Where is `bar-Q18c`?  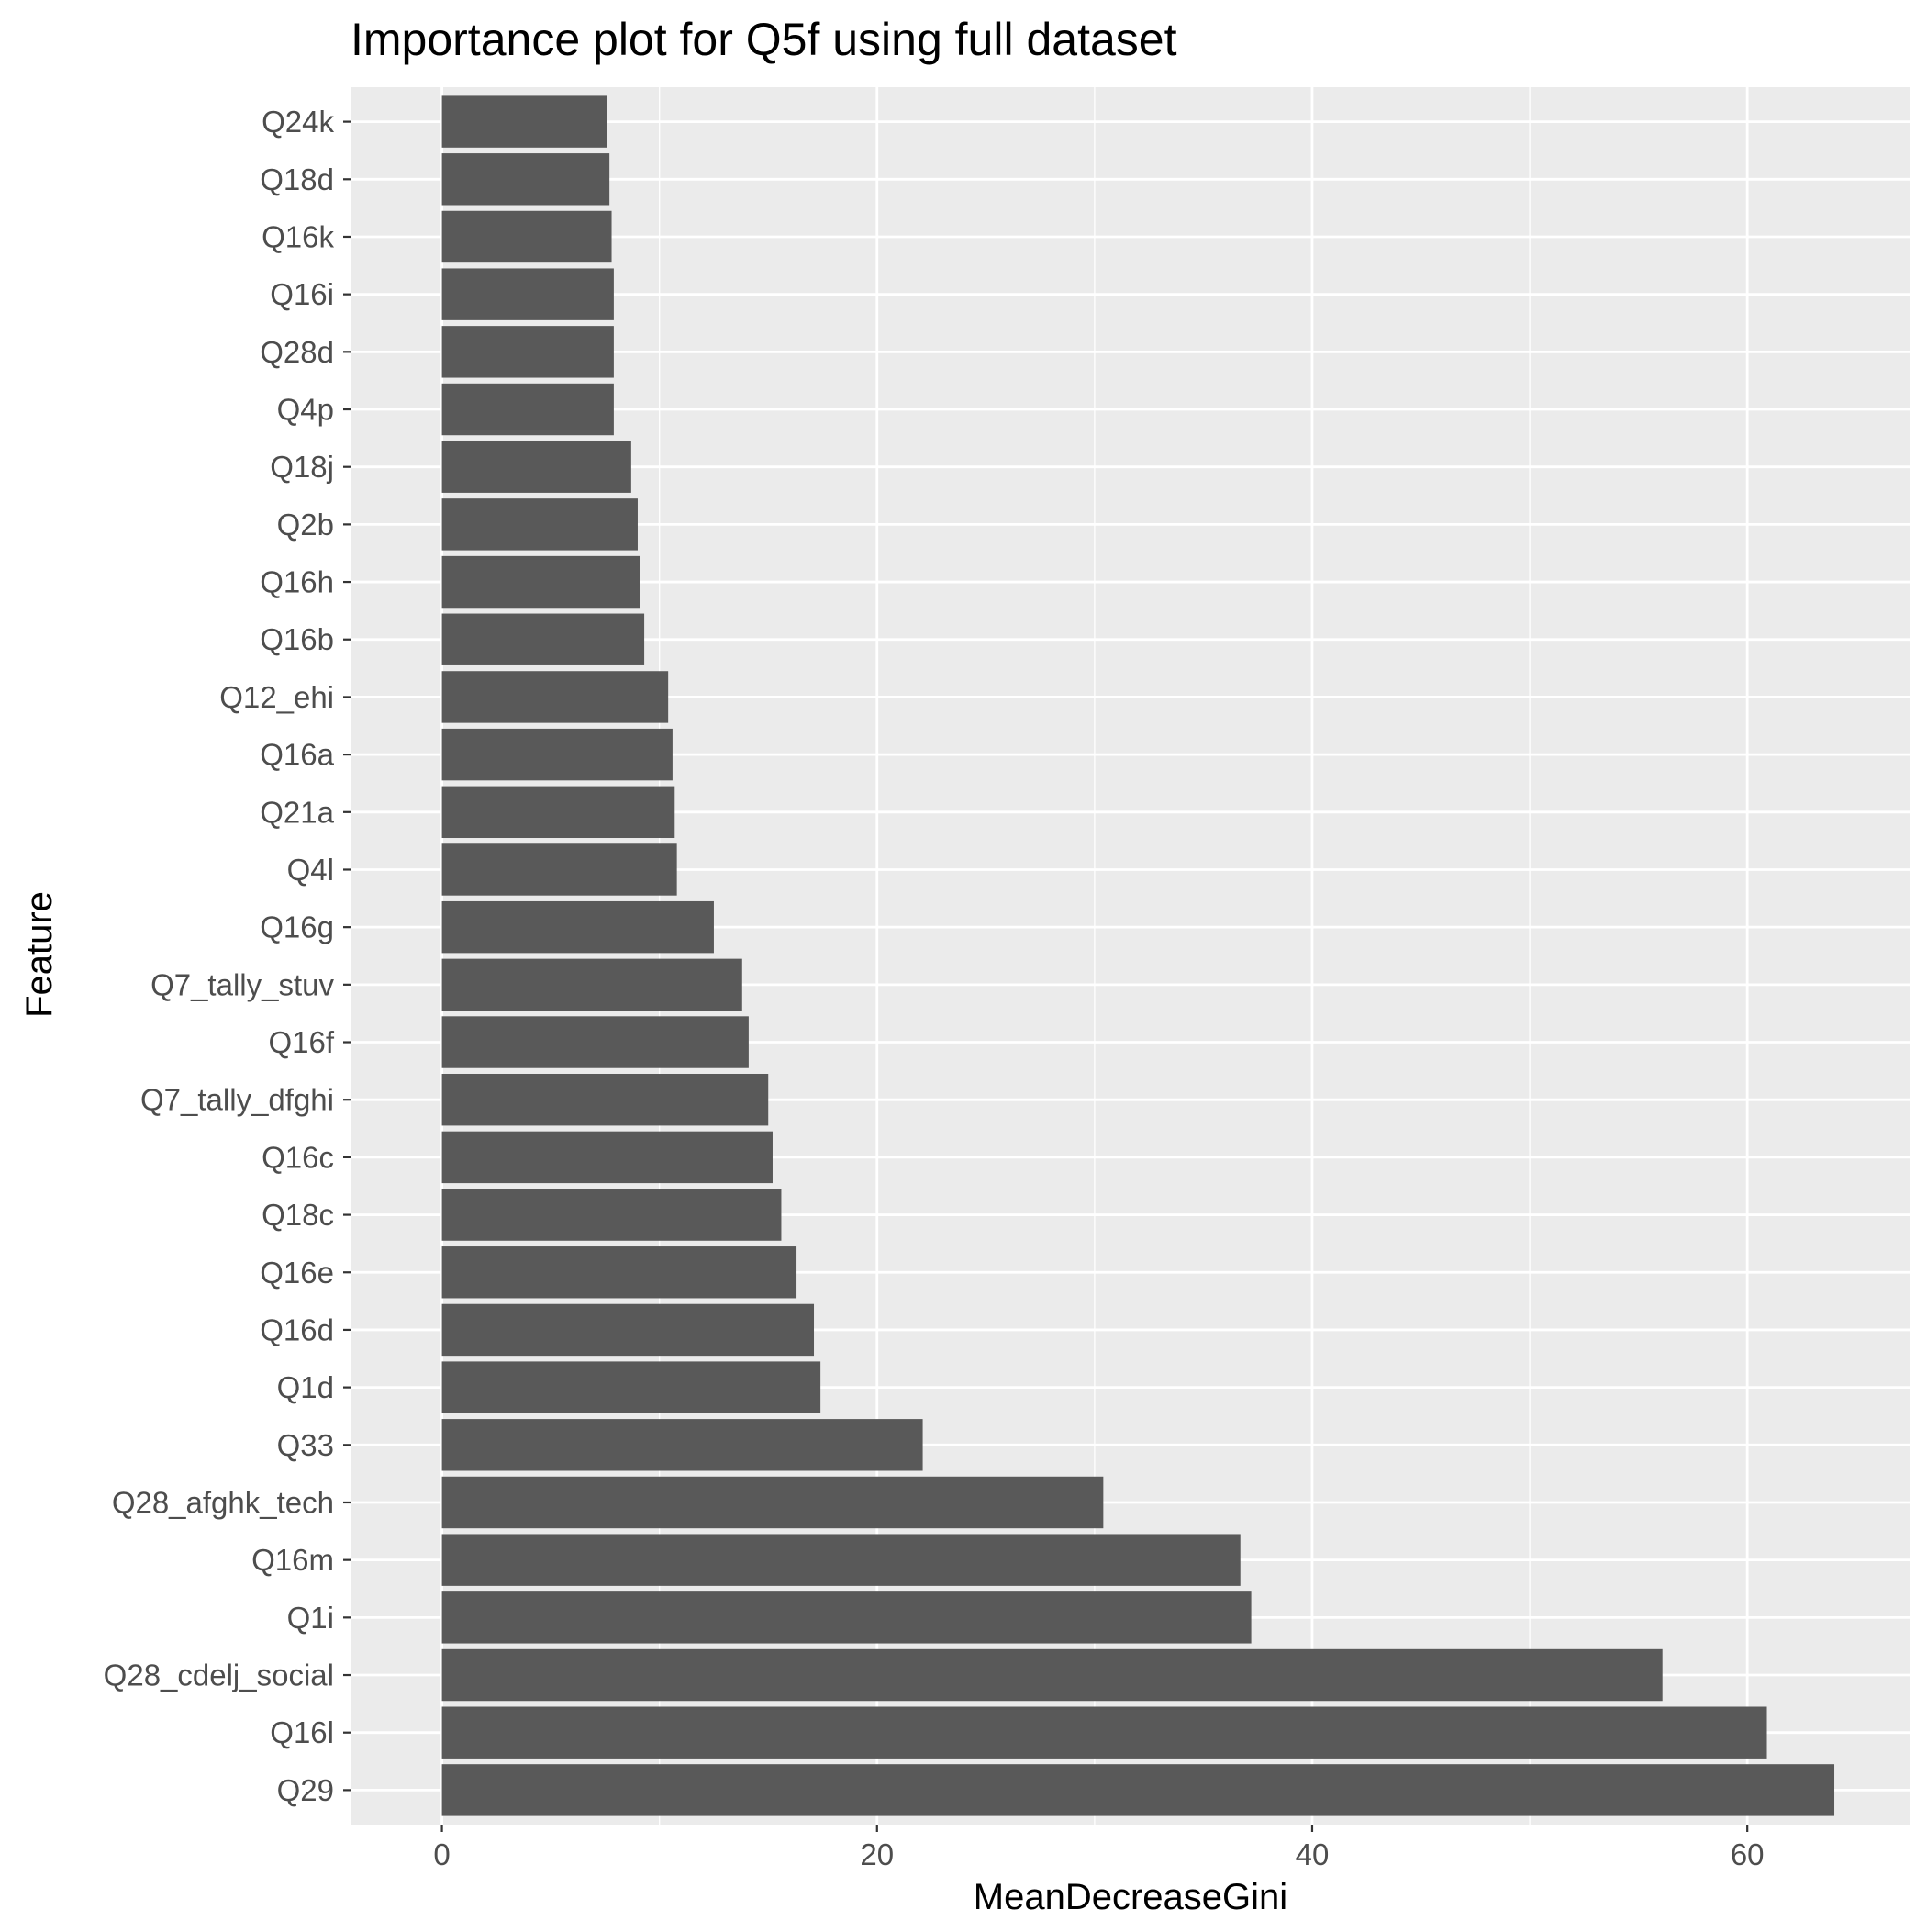
bar-Q18c is located at coordinates (611, 1215).